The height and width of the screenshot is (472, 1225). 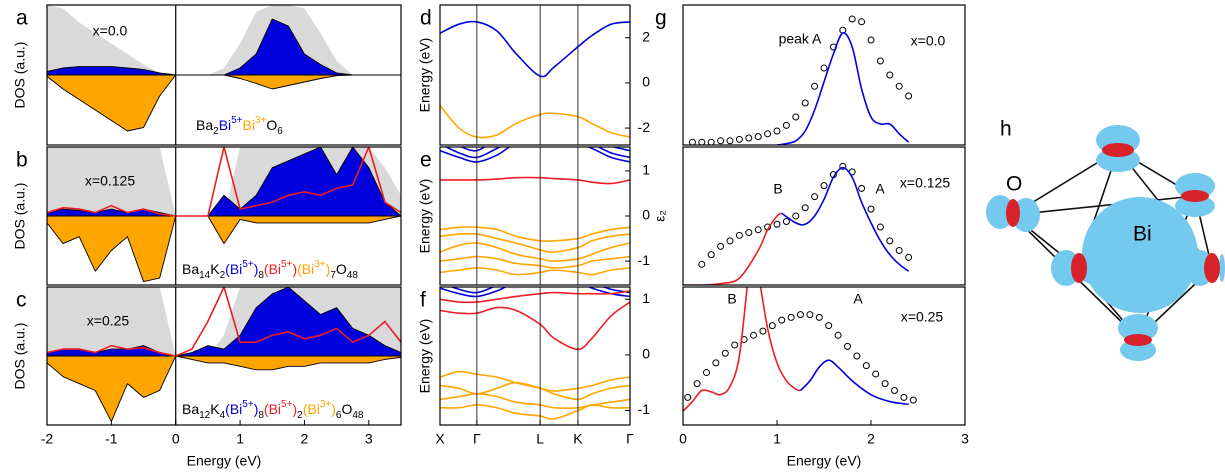 I want to click on formula-part: 5+, so click(x=248, y=264).